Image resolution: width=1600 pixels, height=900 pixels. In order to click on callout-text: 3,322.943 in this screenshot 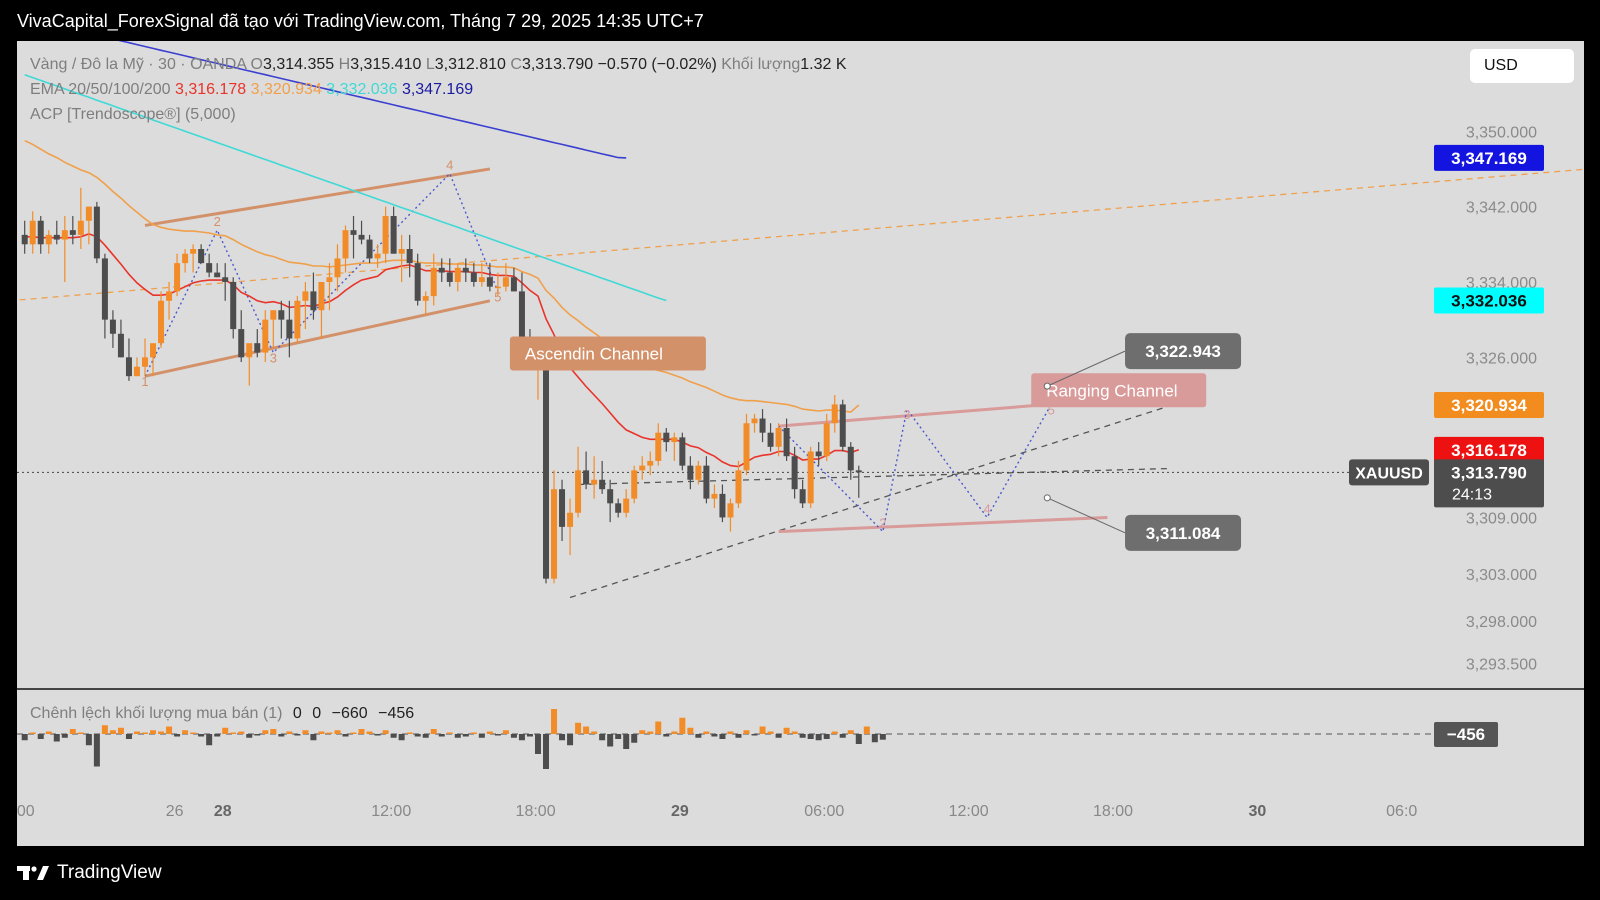, I will do `click(1183, 351)`.